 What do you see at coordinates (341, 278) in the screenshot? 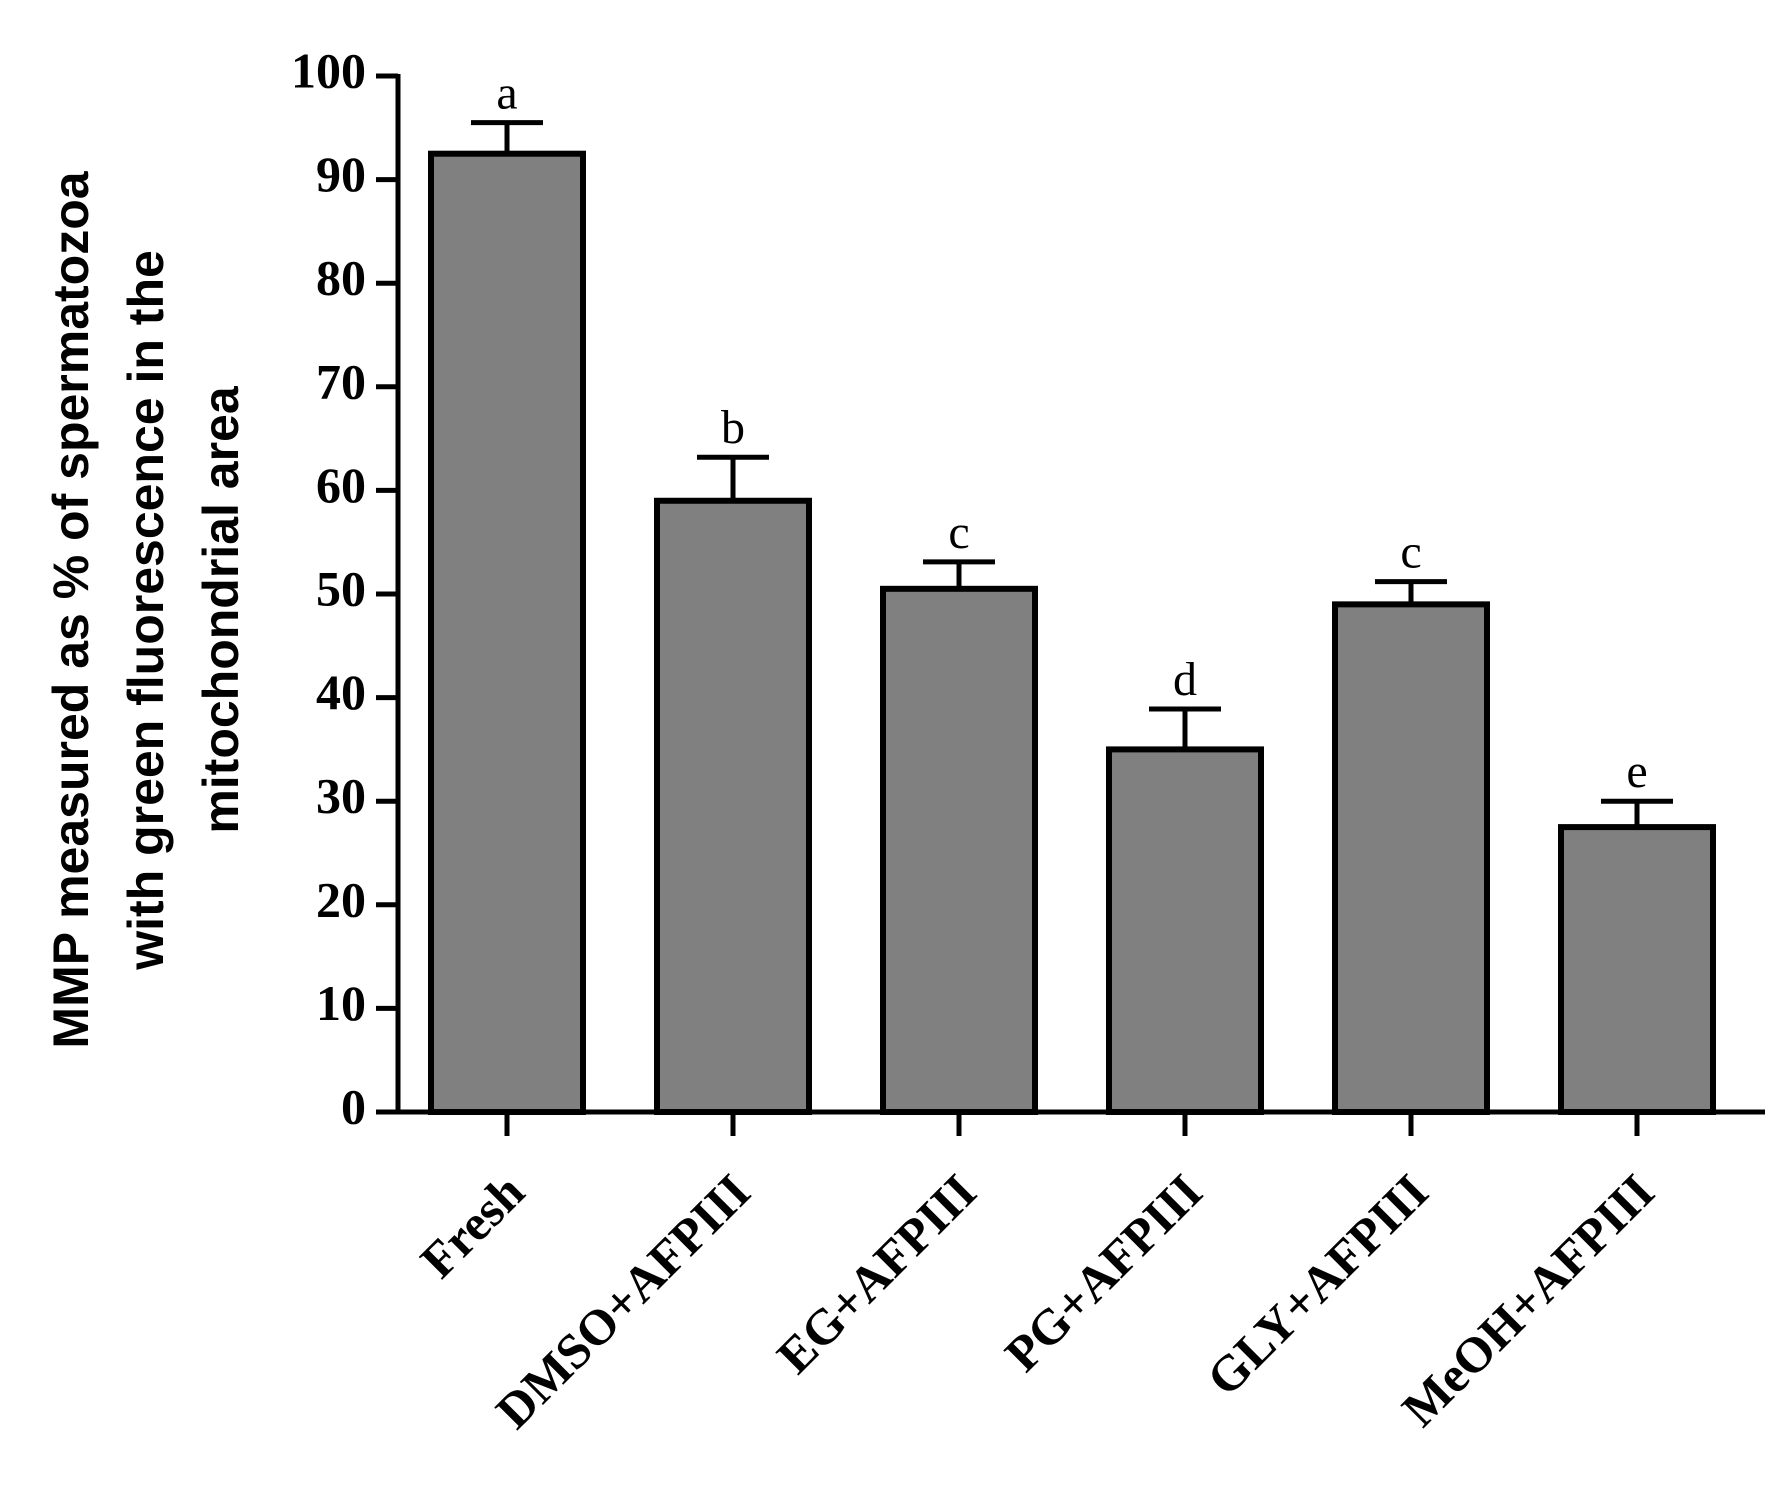
I see `y-tick-label: 80` at bounding box center [341, 278].